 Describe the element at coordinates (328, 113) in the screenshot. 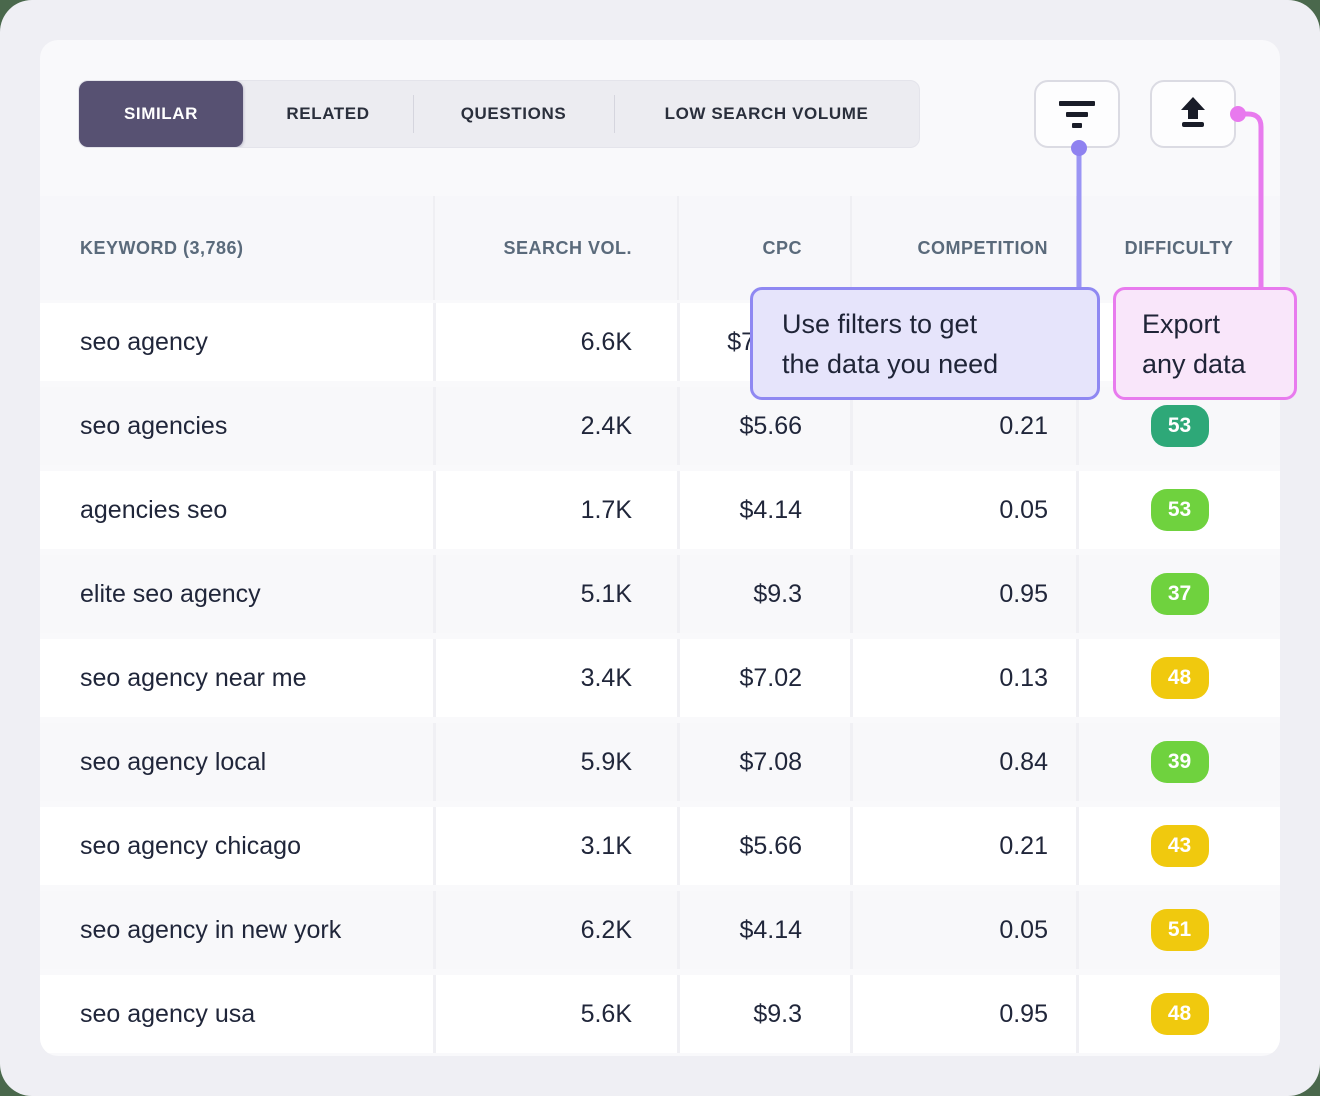

I see `tab-related: RELATED` at that location.